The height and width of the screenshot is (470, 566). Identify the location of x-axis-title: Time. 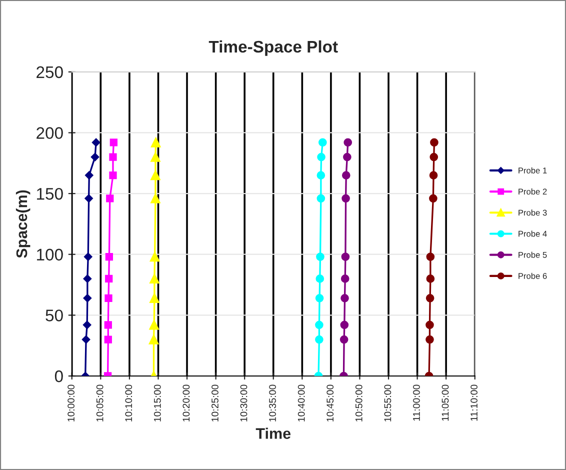
(273, 433).